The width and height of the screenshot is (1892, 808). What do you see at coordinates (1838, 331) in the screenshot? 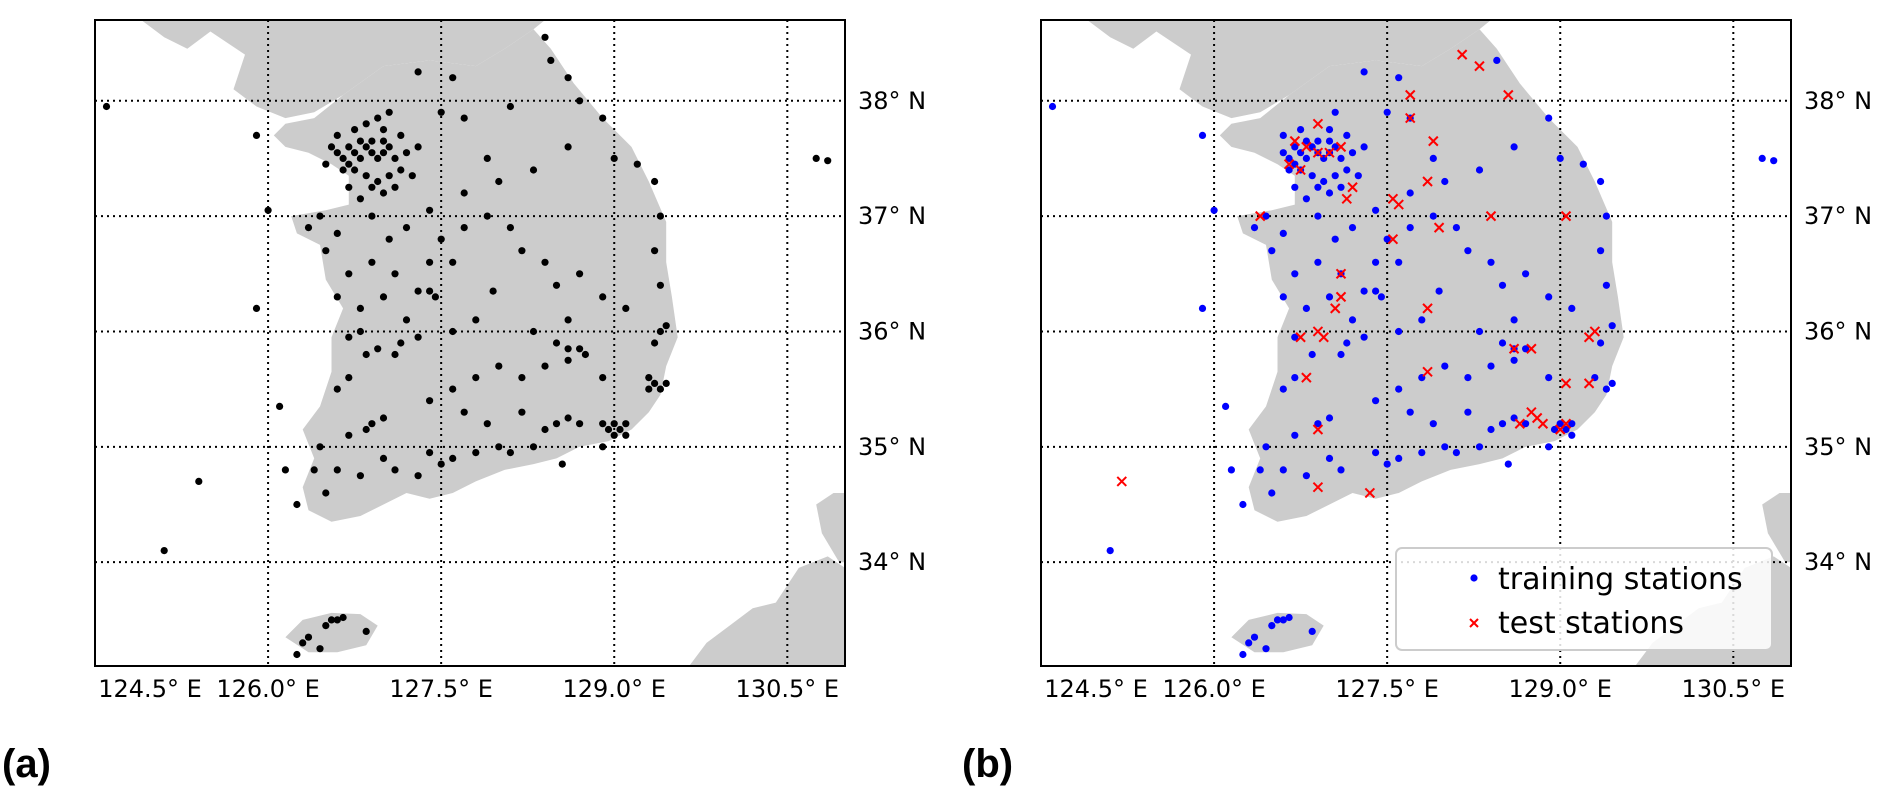
I see `y-tick-label: 36° N` at bounding box center [1838, 331].